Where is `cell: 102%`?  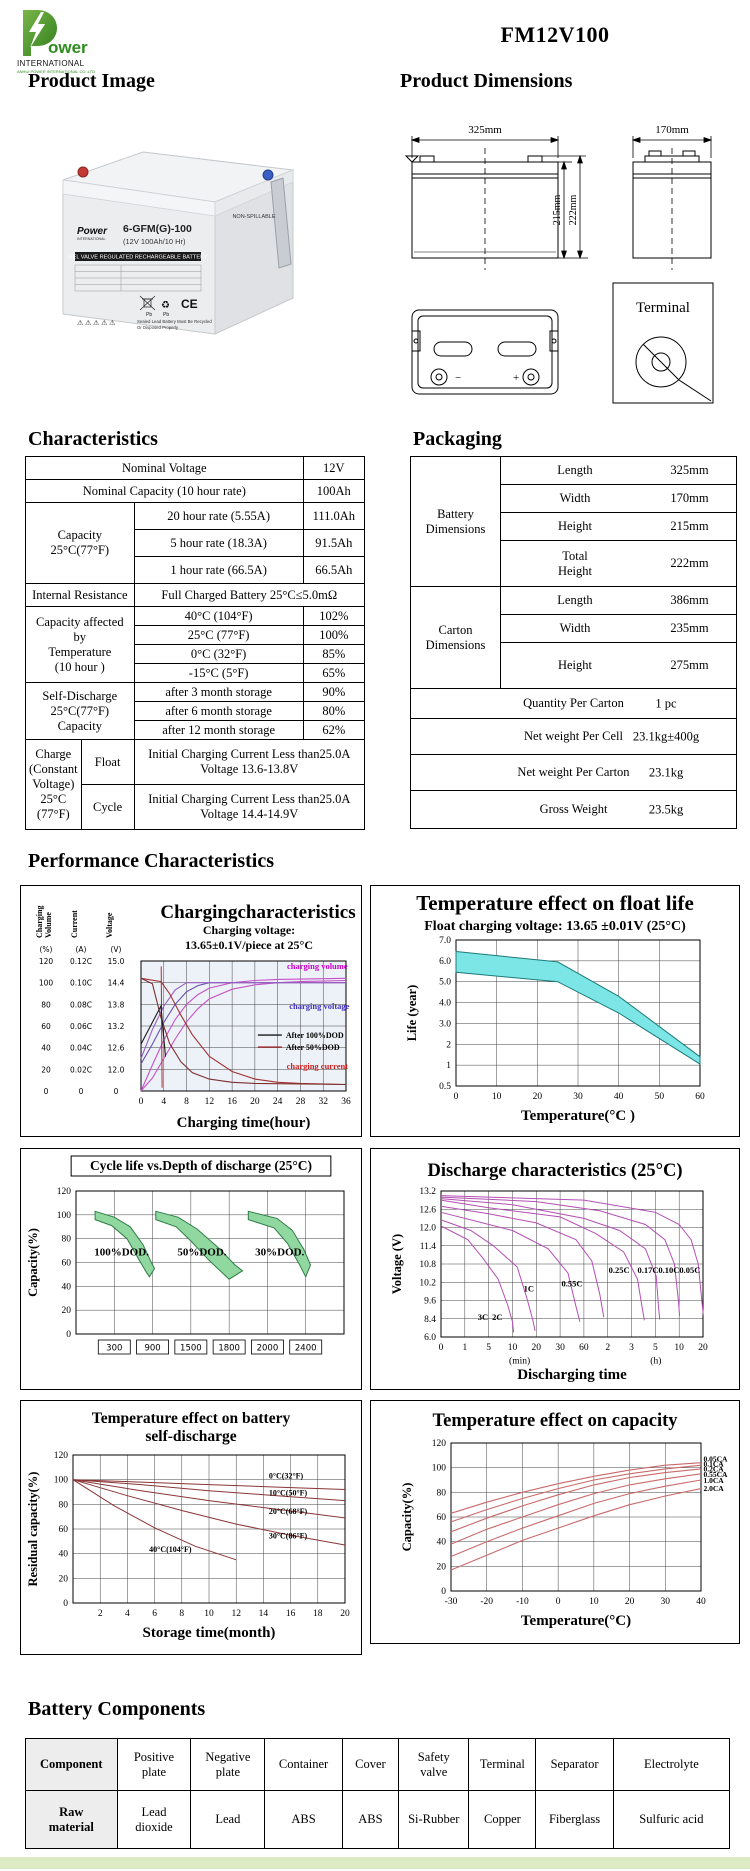
cell: 102% is located at coordinates (334, 616).